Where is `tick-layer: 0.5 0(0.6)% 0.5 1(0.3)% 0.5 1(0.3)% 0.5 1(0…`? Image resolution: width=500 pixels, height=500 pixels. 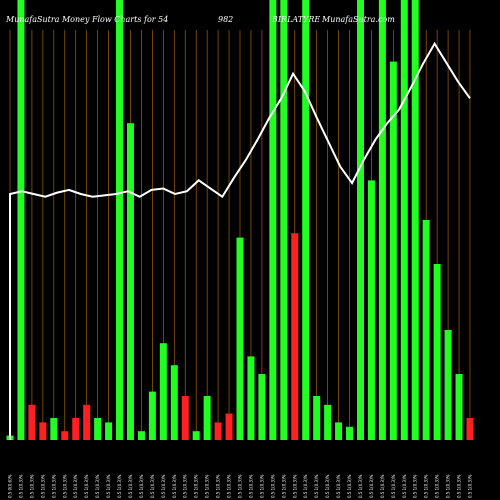 tick-layer: 0.5 0(0.6)% 0.5 1(0.3)% 0.5 1(0.3)% 0.5 1(0… is located at coordinates (240, 486).